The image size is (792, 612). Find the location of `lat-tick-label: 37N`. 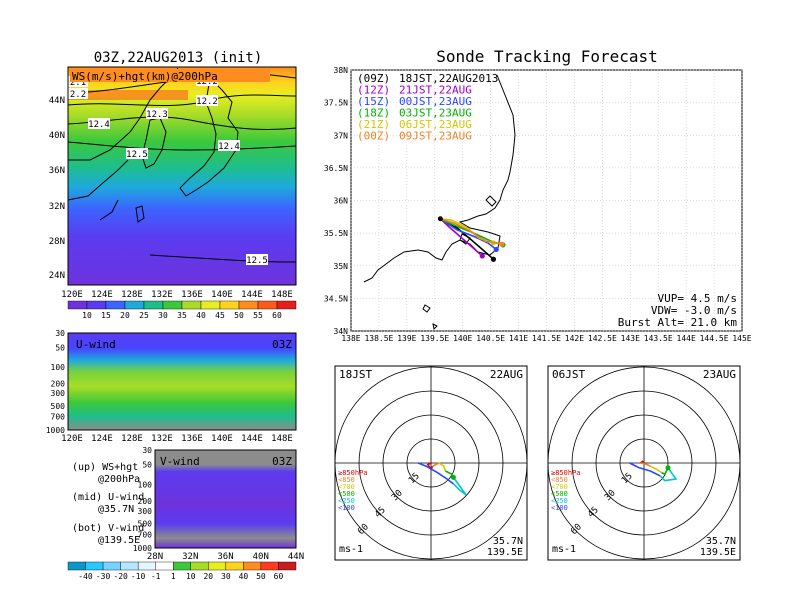

lat-tick-label: 37N is located at coordinates (341, 135).